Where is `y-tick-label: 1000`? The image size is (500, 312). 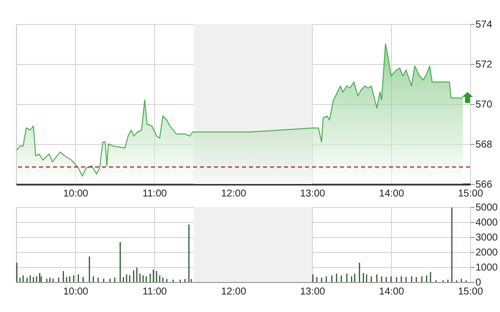 y-tick-label: 1000 is located at coordinates (487, 268).